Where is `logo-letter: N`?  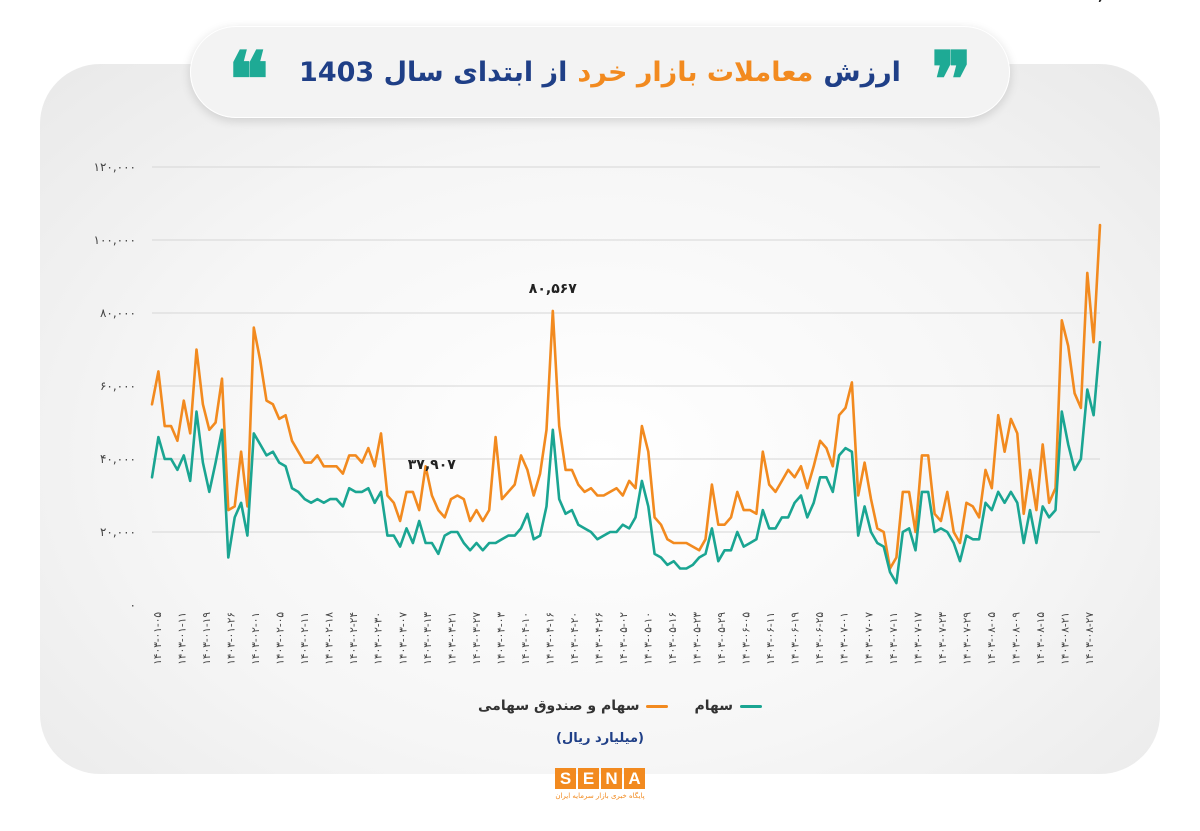 logo-letter: N is located at coordinates (611, 778).